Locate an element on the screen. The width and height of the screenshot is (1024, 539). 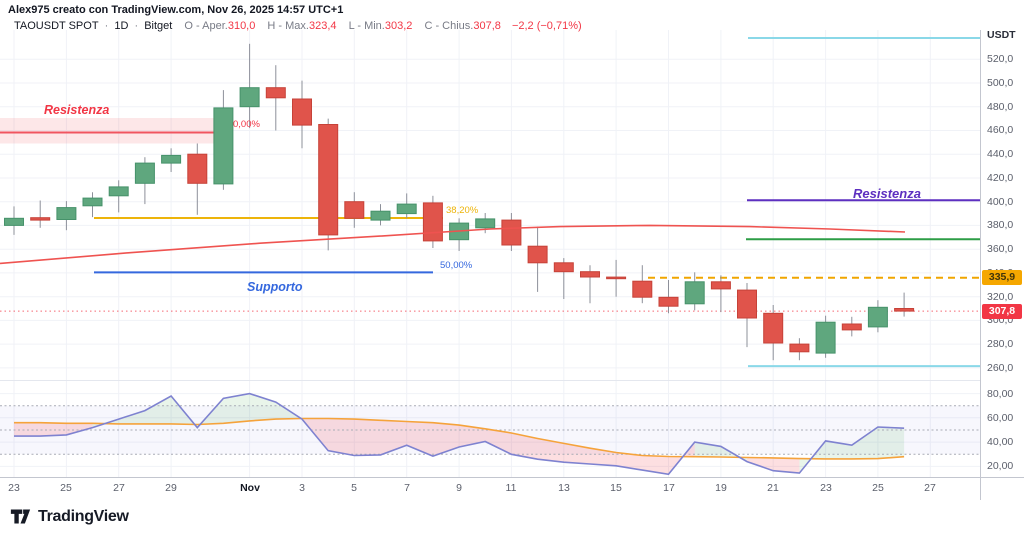
price-axis-border is located at coordinates (980, 265).